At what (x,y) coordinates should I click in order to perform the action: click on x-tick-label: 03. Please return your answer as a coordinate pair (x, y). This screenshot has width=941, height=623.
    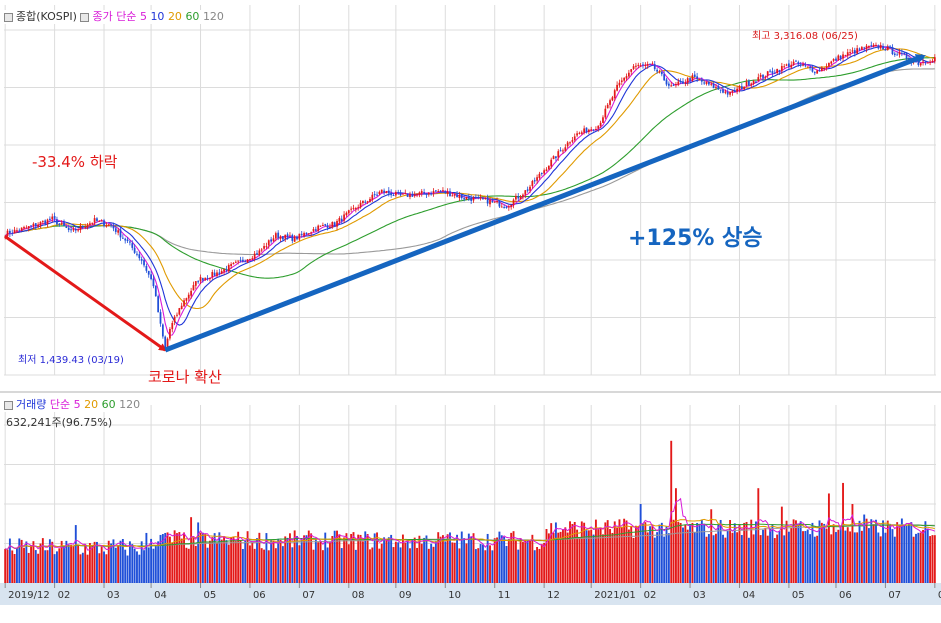
    Looking at the image, I should click on (113, 595).